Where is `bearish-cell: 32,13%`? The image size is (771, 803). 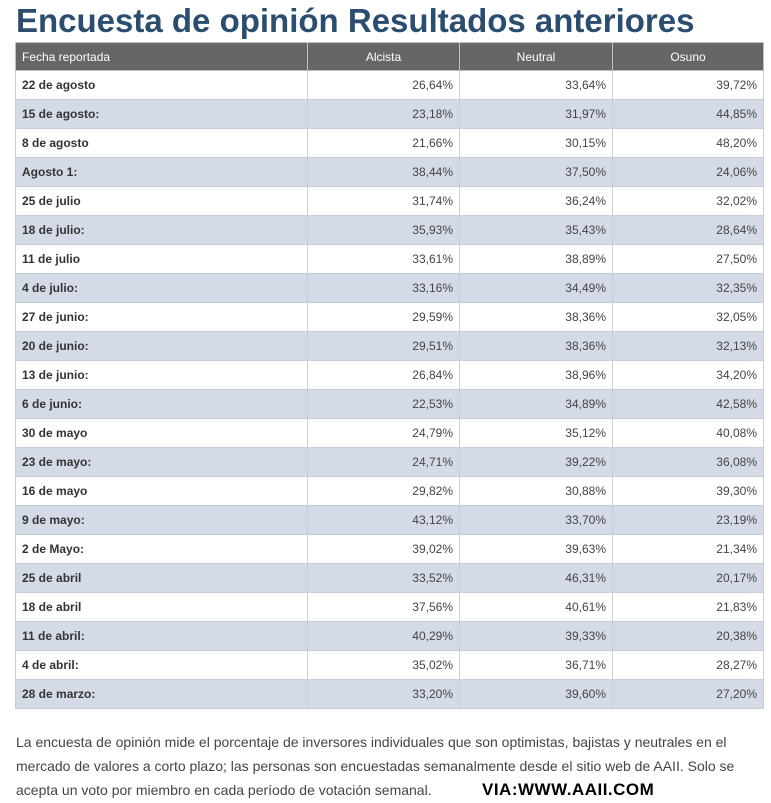 bearish-cell: 32,13% is located at coordinates (688, 346).